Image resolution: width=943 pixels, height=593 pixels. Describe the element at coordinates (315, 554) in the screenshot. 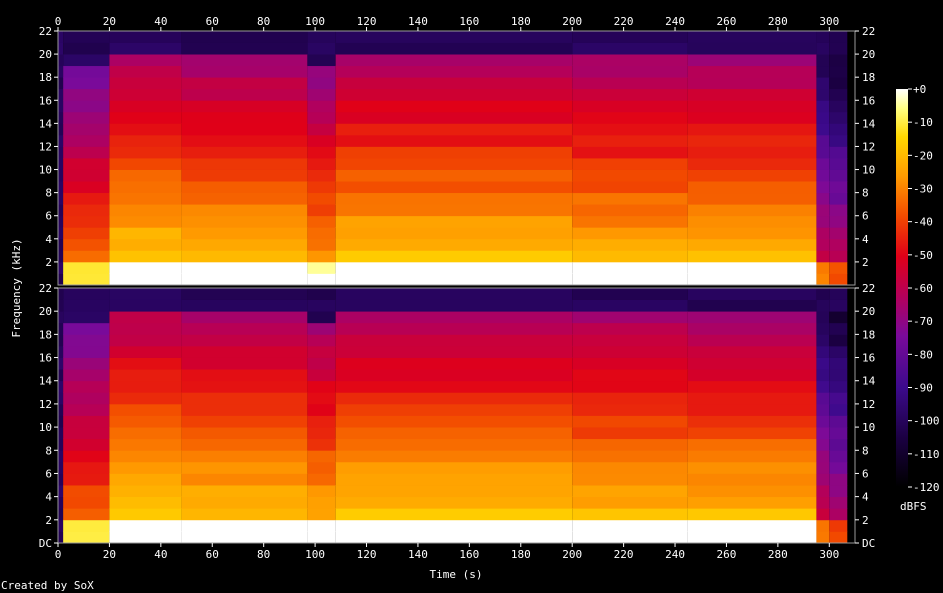

I see `x-tick-label: 100` at that location.